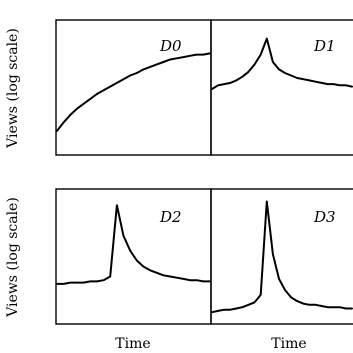  What do you see at coordinates (133, 244) in the screenshot?
I see `series-line-d2` at bounding box center [133, 244].